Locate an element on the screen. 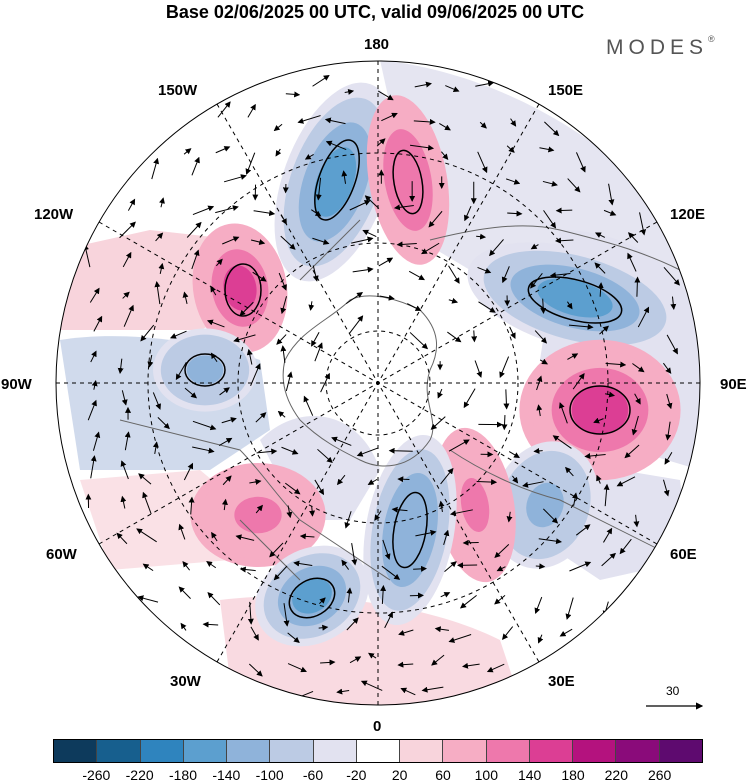 This screenshot has width=750, height=783. modes-logo: MODES® is located at coordinates (660, 46).